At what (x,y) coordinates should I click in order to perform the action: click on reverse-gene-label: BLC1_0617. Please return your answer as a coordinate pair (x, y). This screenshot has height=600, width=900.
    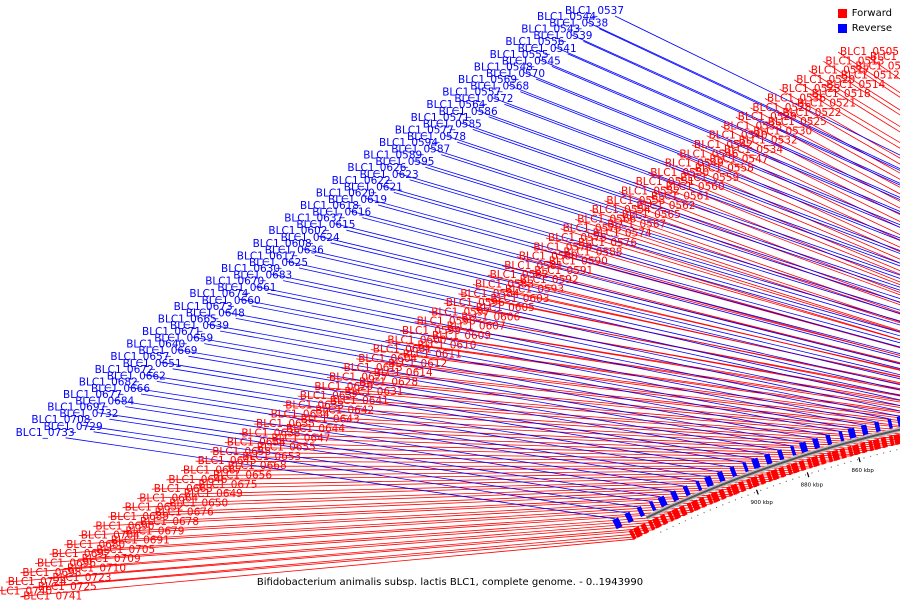
    Looking at the image, I should click on (266, 256).